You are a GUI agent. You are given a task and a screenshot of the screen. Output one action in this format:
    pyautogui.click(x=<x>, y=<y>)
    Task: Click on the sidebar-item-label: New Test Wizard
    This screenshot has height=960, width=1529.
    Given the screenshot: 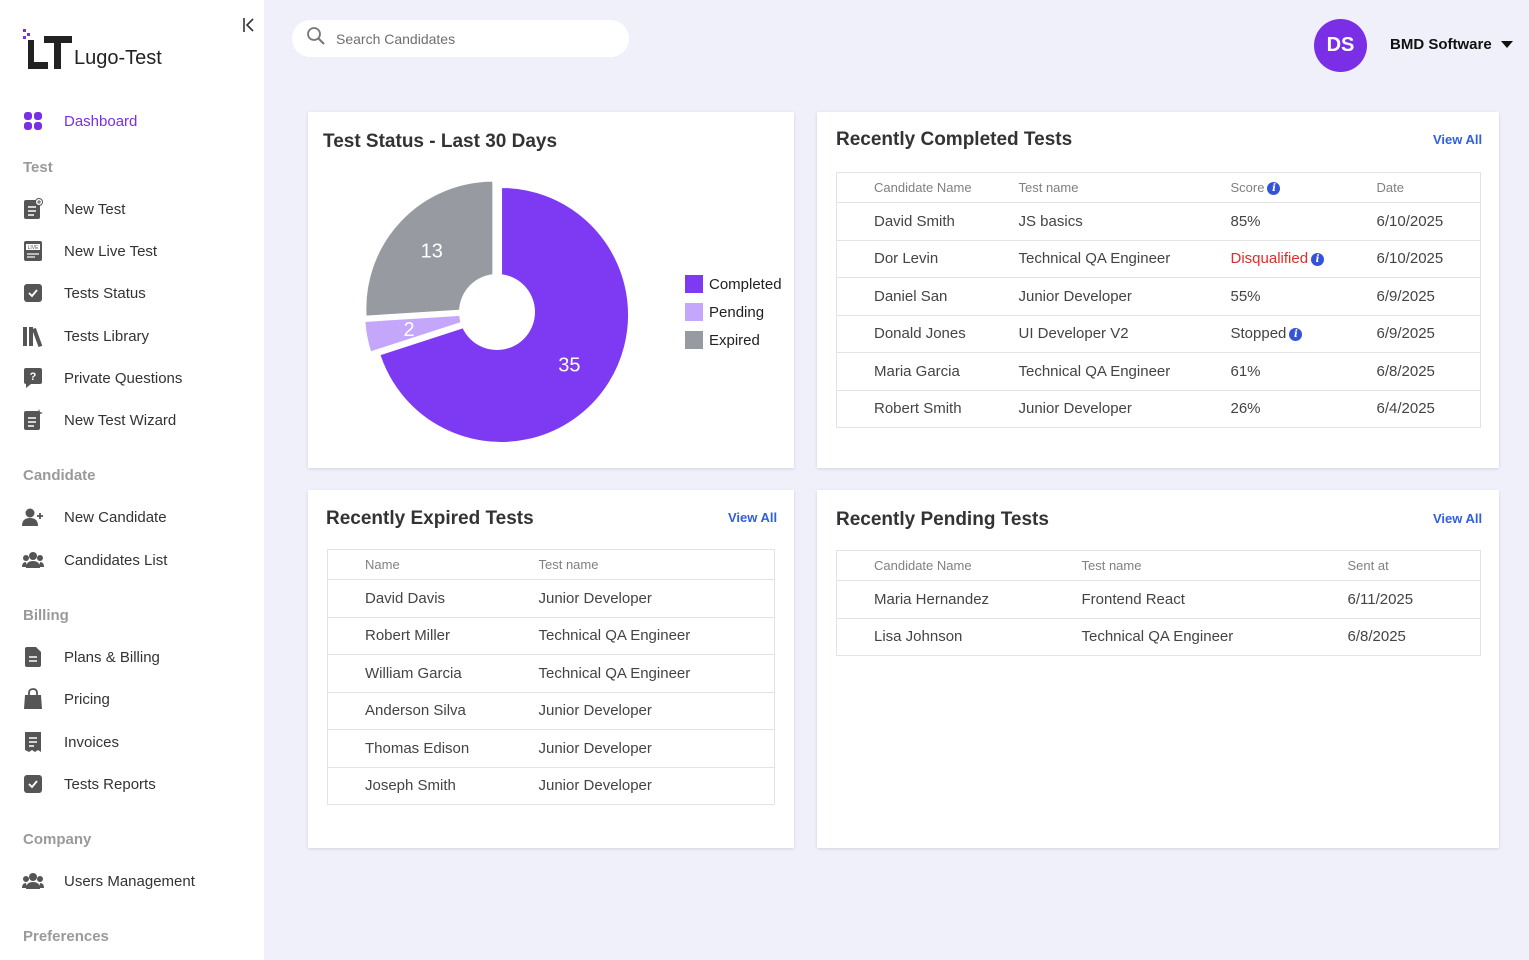 What is the action you would take?
    pyautogui.click(x=120, y=420)
    